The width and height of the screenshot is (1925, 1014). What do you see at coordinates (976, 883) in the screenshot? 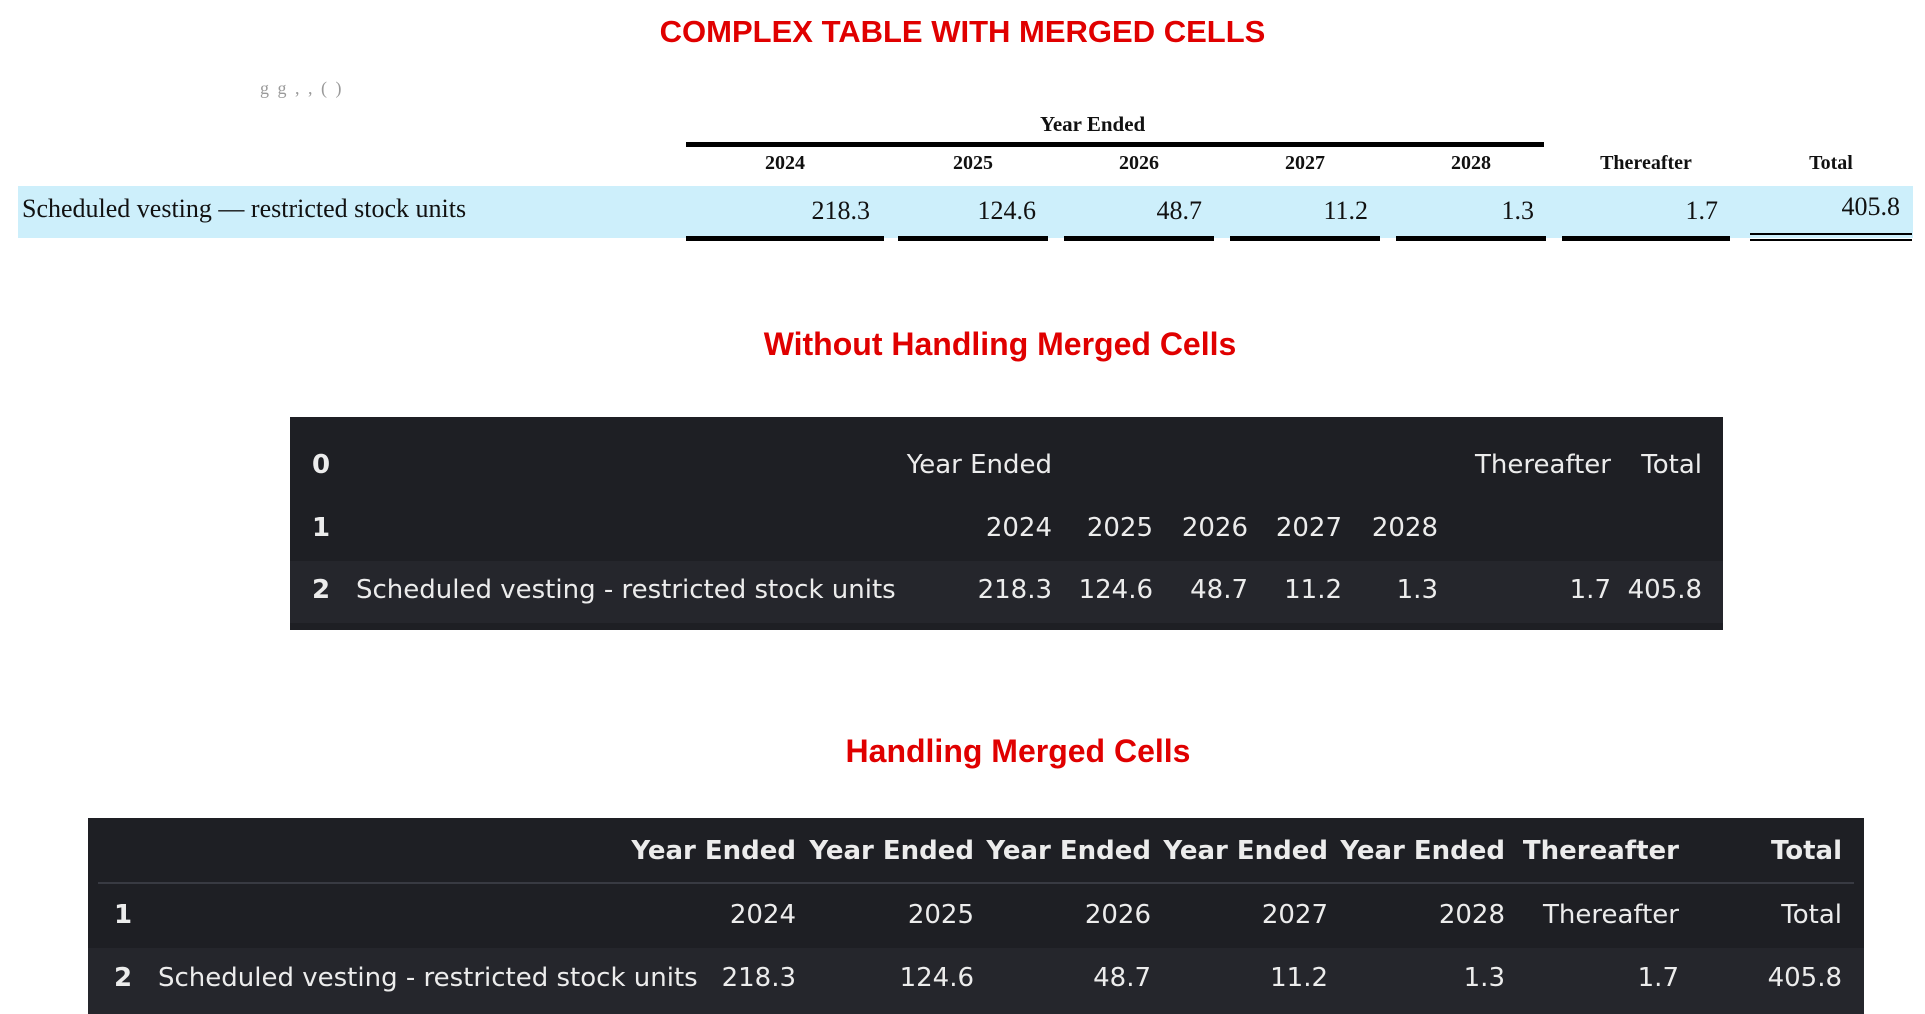
I see `header-divider` at bounding box center [976, 883].